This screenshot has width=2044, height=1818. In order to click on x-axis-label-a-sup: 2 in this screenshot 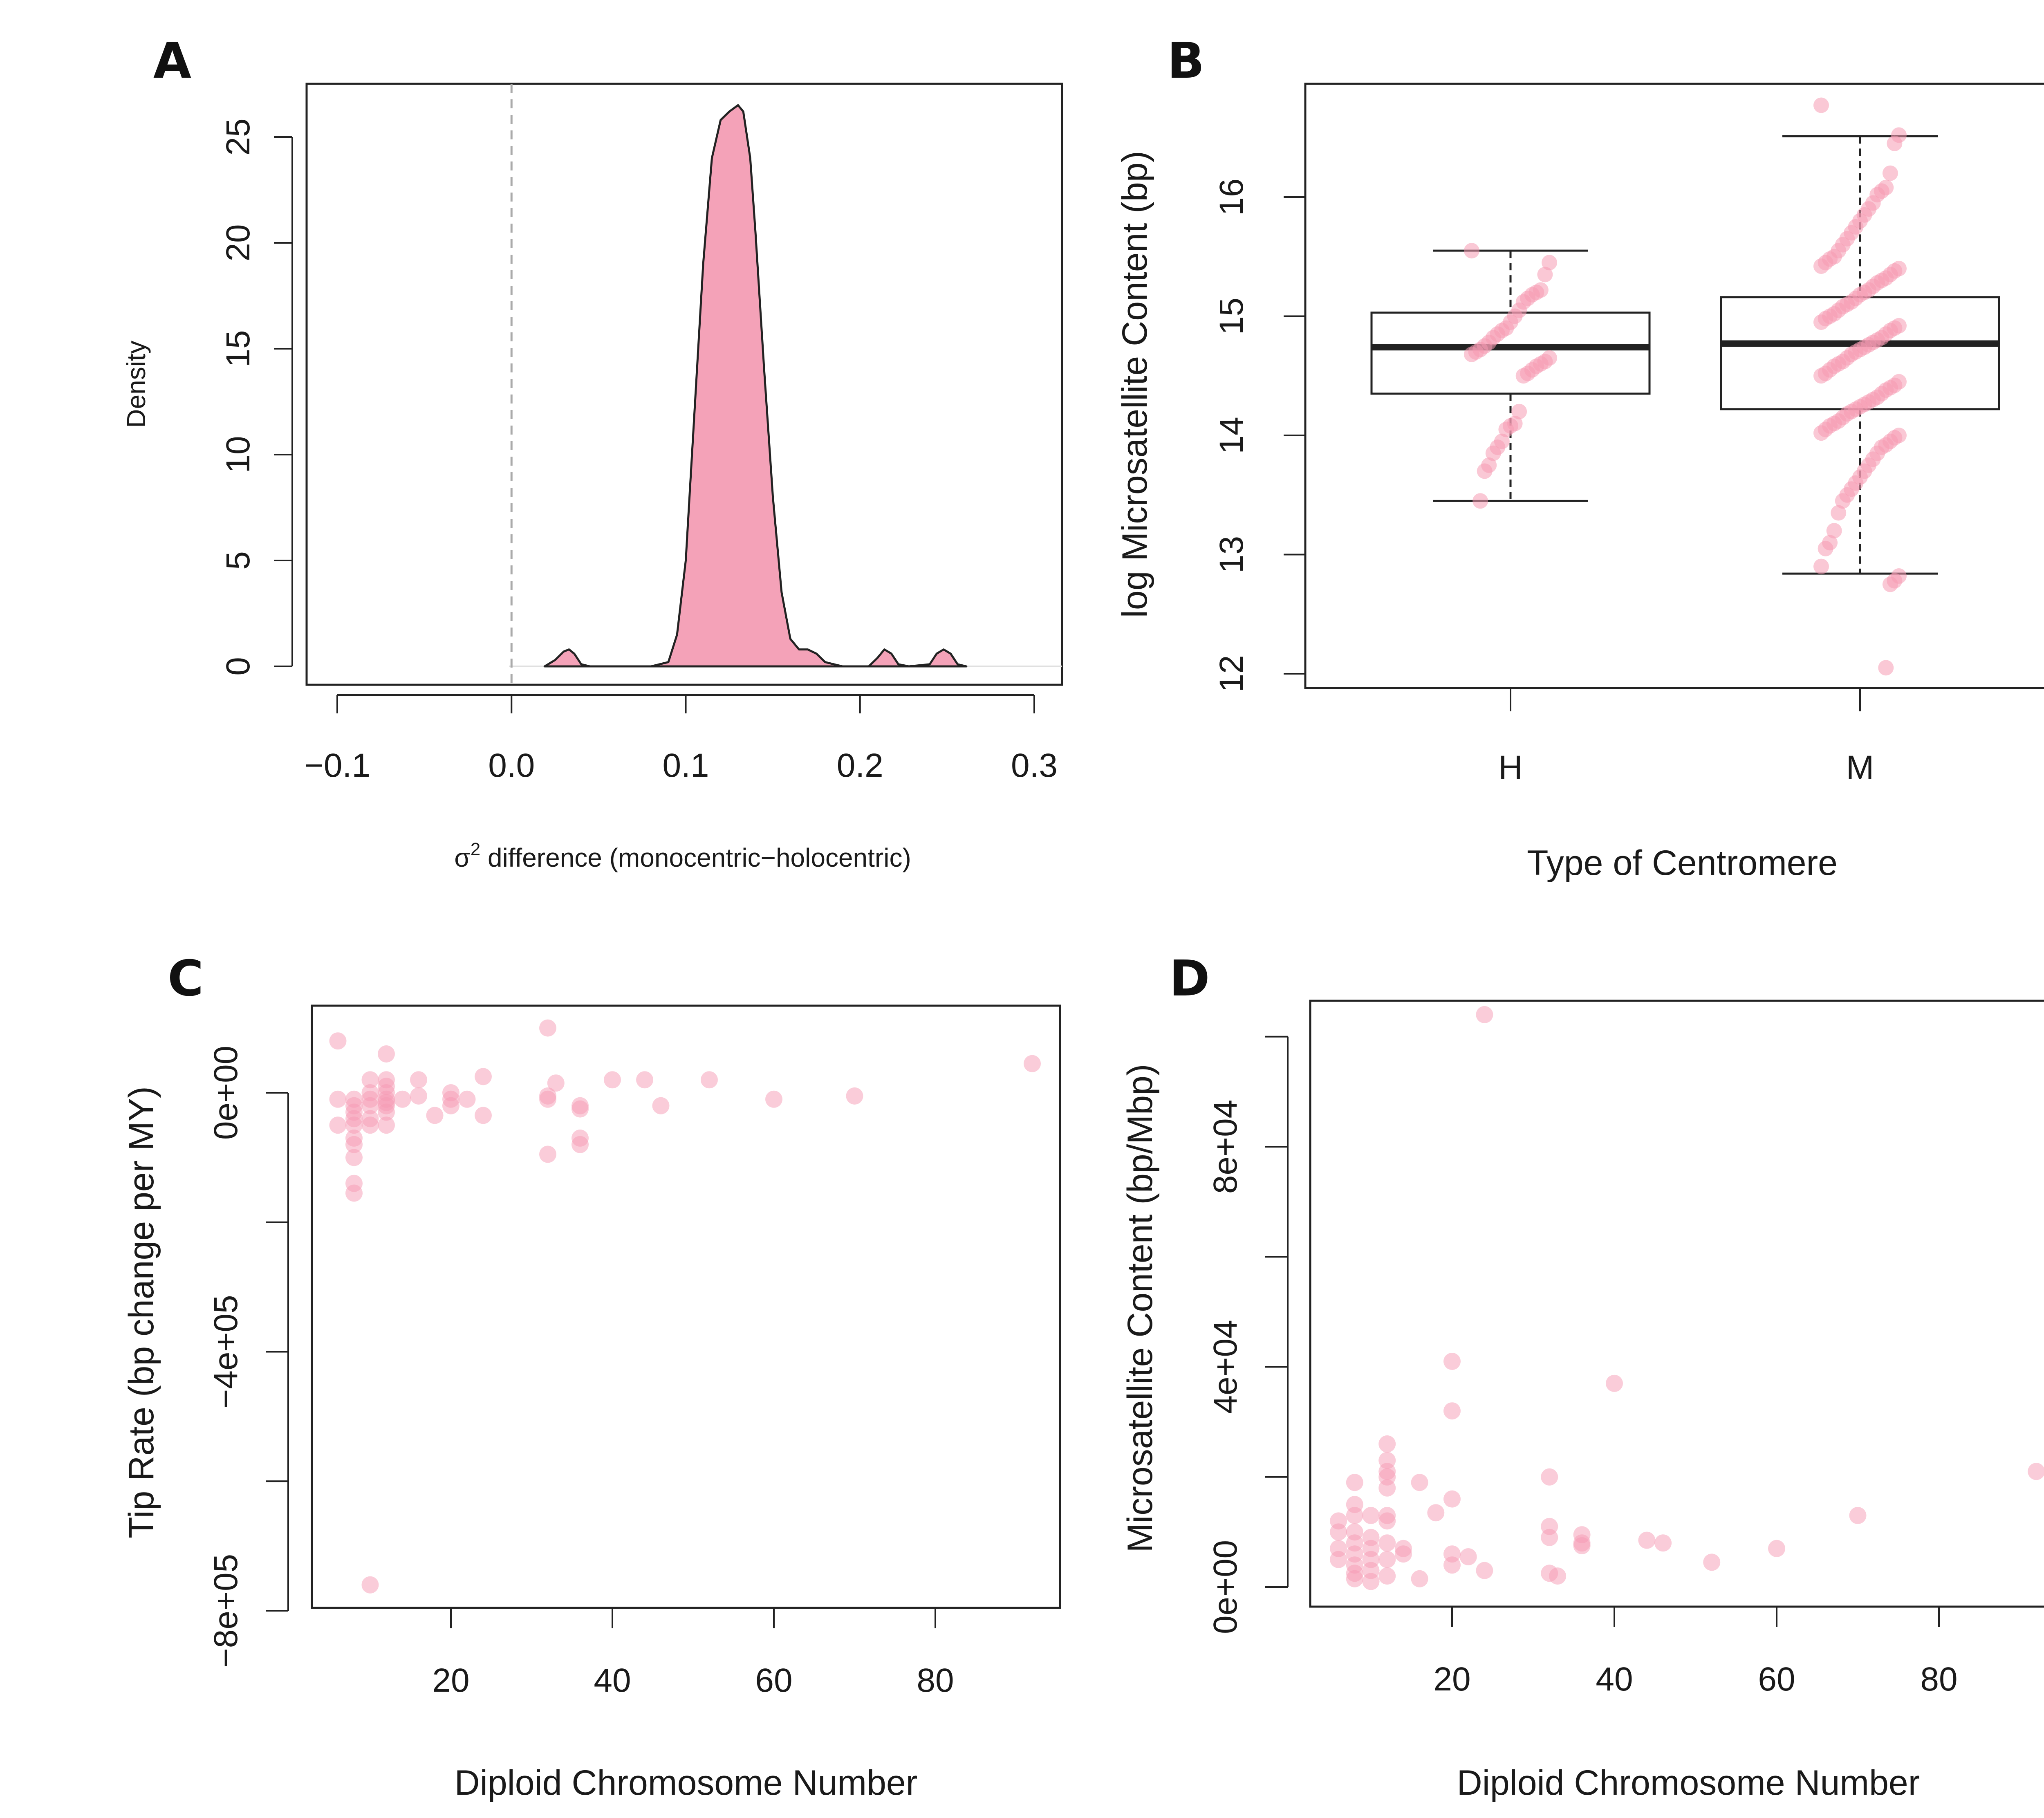, I will do `click(476, 849)`.